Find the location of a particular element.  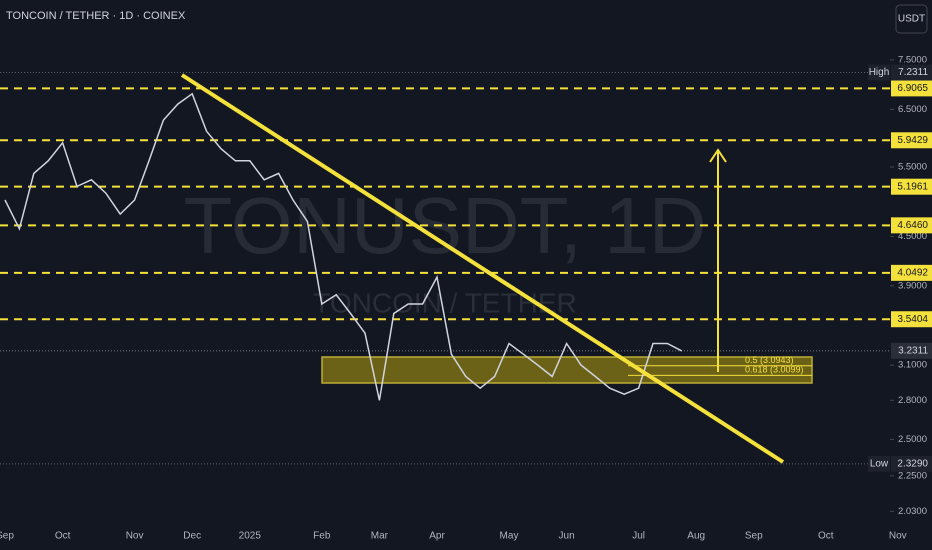

y-tick-label: 5.5000 is located at coordinates (912, 167).